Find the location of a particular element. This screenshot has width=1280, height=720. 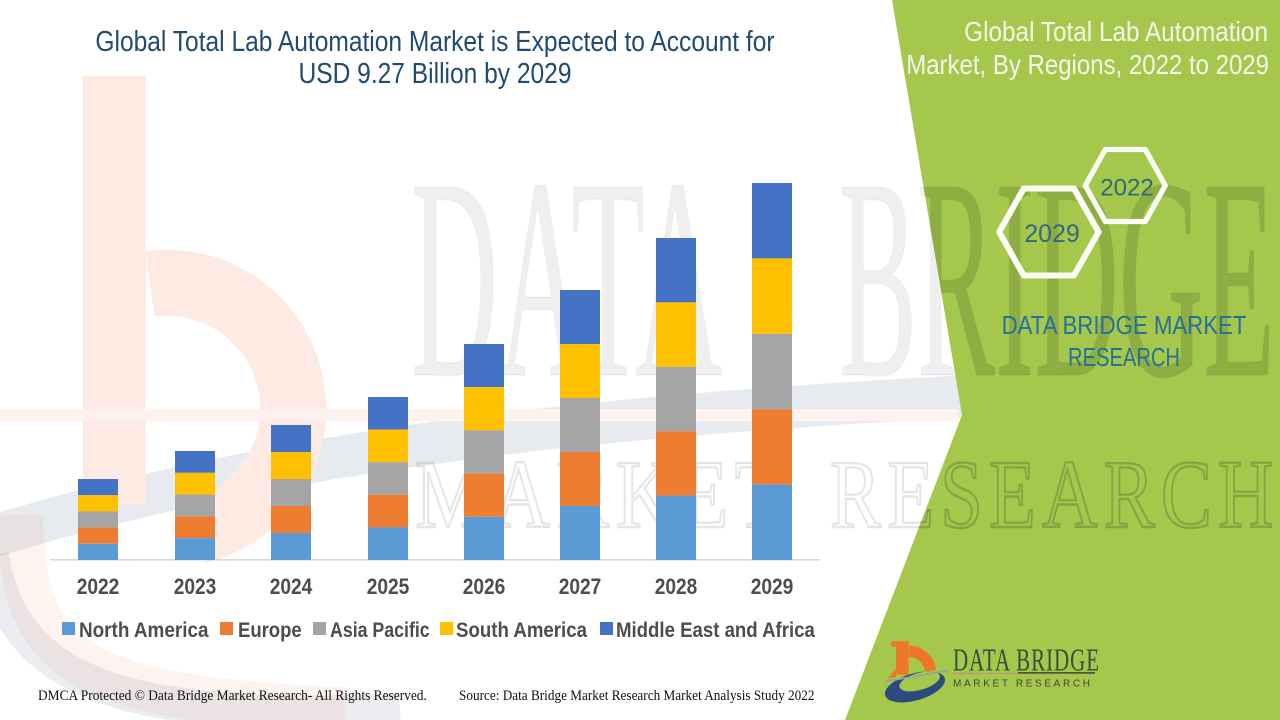

svg-text: 2025 is located at coordinates (388, 587).